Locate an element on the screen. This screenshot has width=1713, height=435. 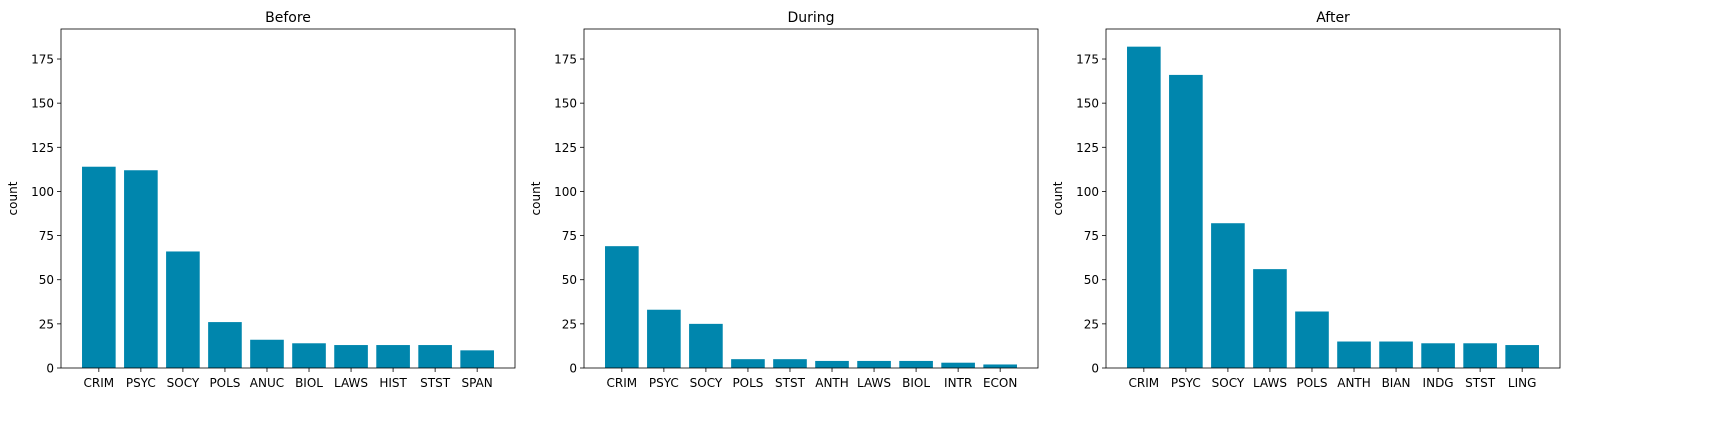
chart-title: During is located at coordinates (810, 18).